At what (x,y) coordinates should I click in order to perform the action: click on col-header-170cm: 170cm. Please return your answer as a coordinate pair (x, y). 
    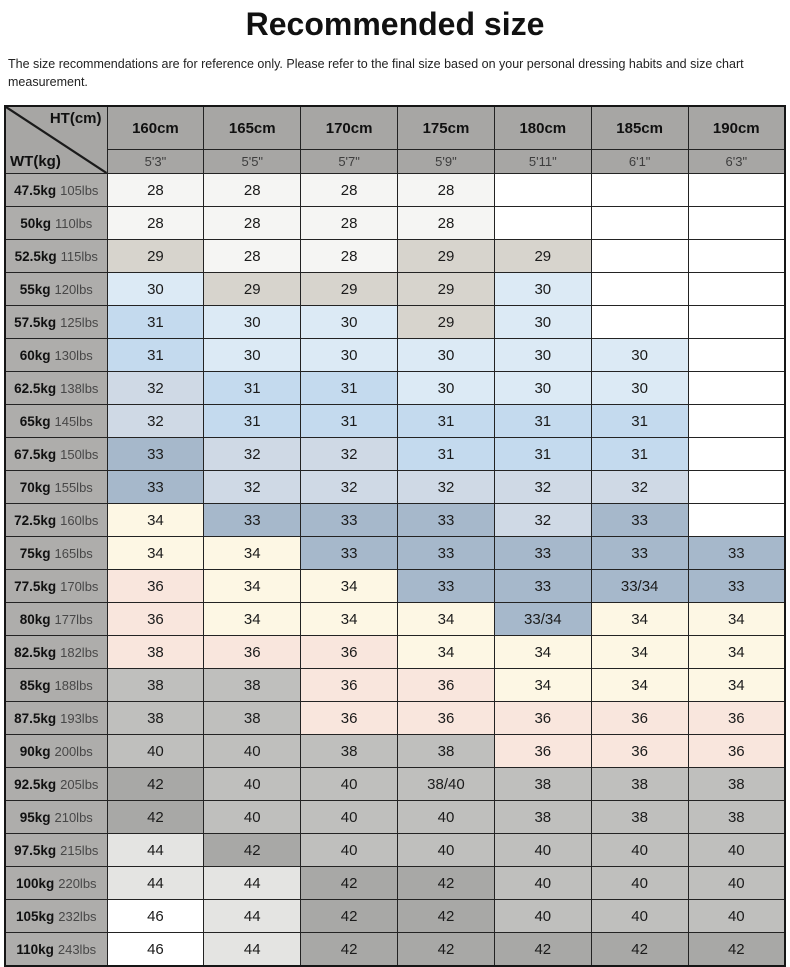
    Looking at the image, I should click on (349, 128).